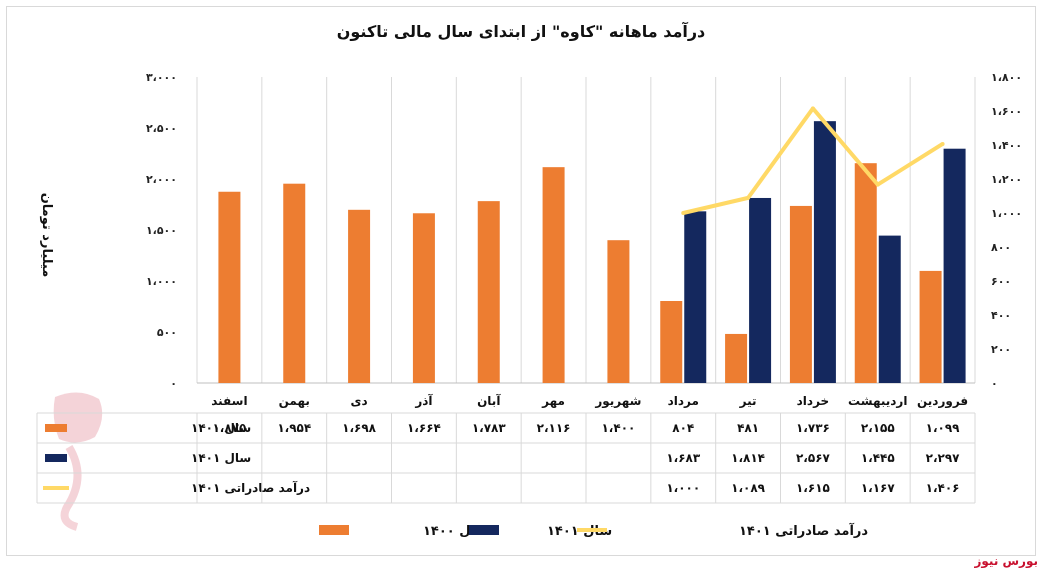 This screenshot has height=570, width=1042. What do you see at coordinates (878, 428) in the screenshot?
I see `table-cell: ۲،۱۵۵` at bounding box center [878, 428].